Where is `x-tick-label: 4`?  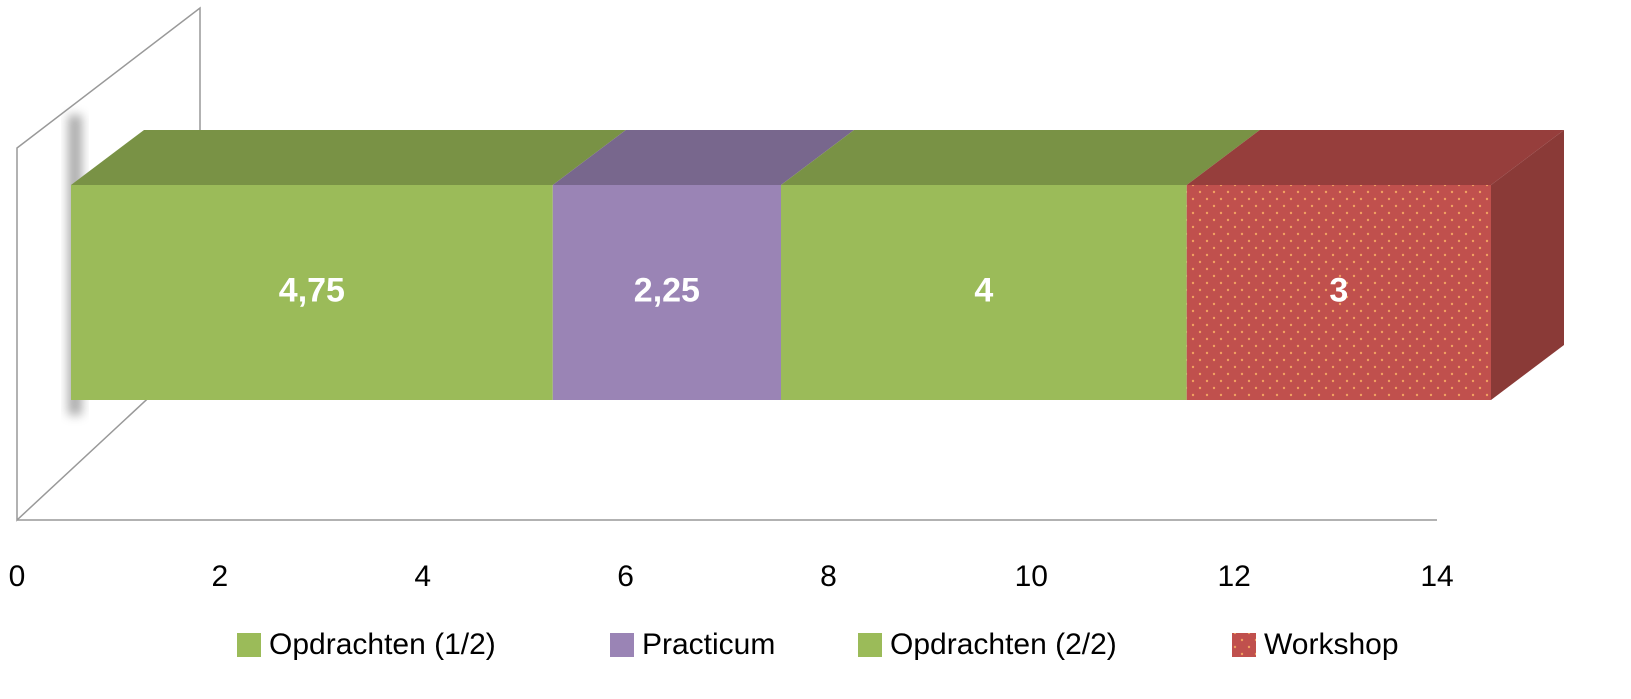
x-tick-label: 4 is located at coordinates (422, 576).